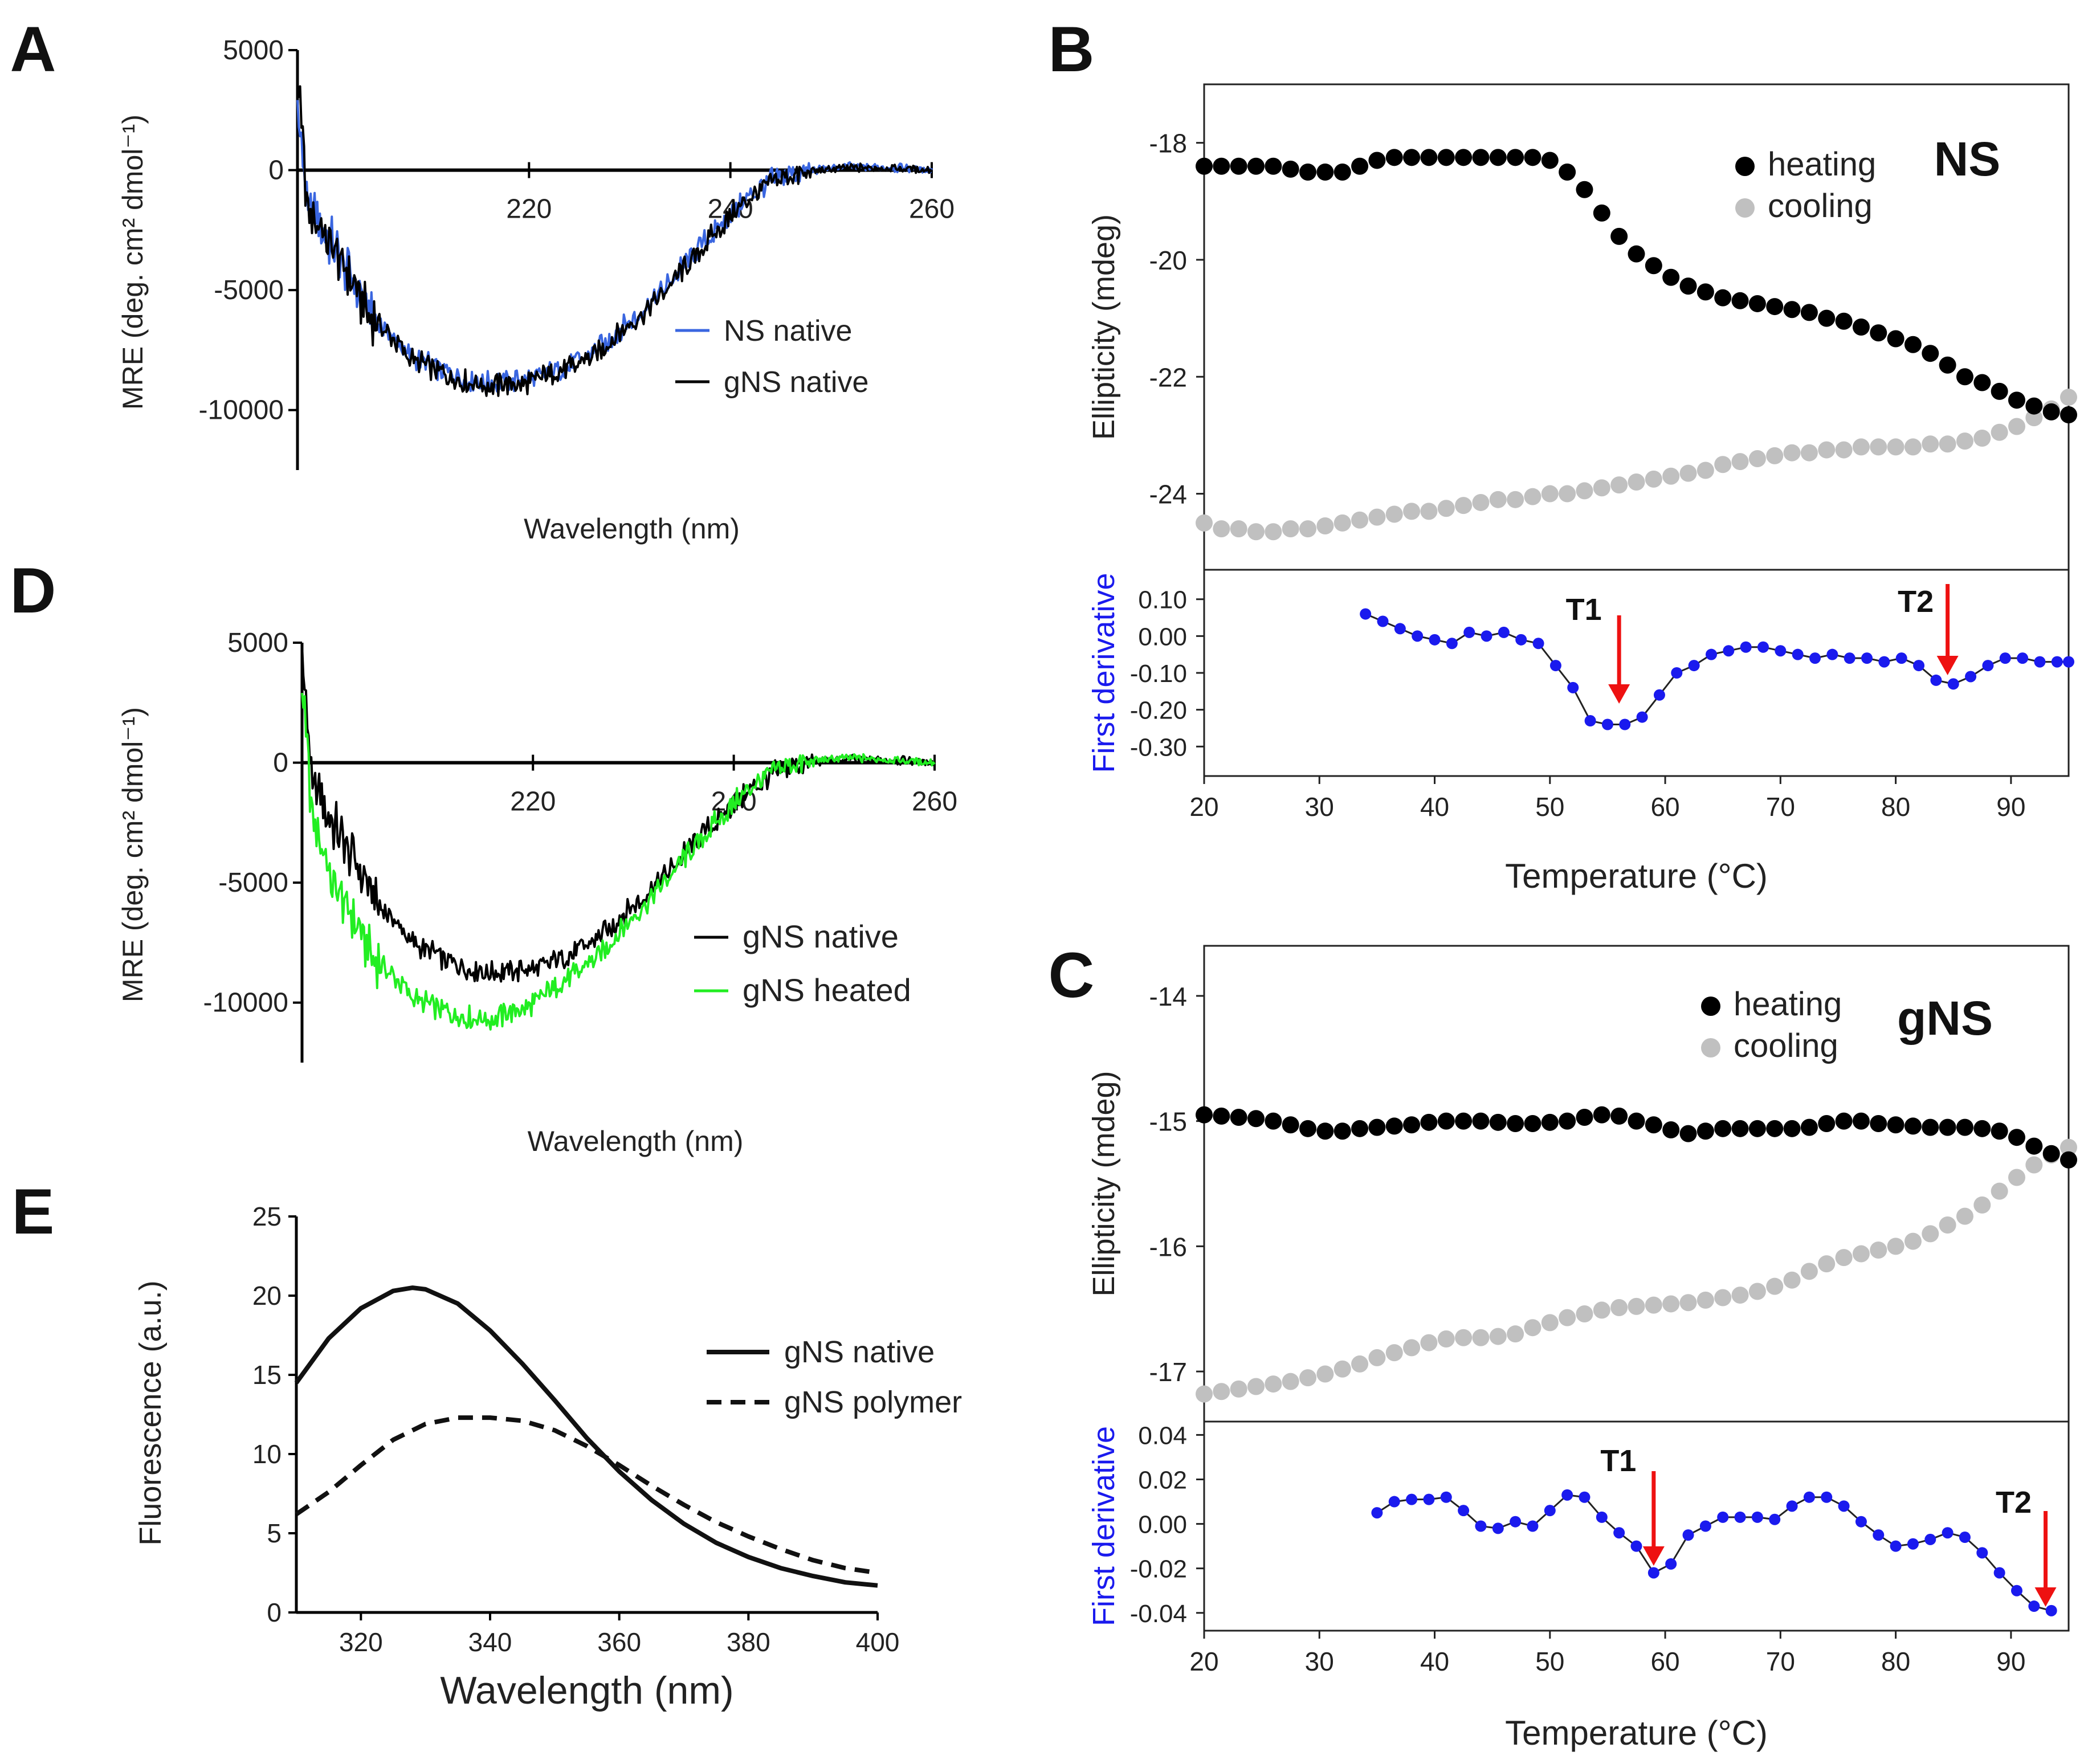 The width and height of the screenshot is (2088, 1764). Describe the element at coordinates (267, 1295) in the screenshot. I see `y-tick-label: 20` at that location.